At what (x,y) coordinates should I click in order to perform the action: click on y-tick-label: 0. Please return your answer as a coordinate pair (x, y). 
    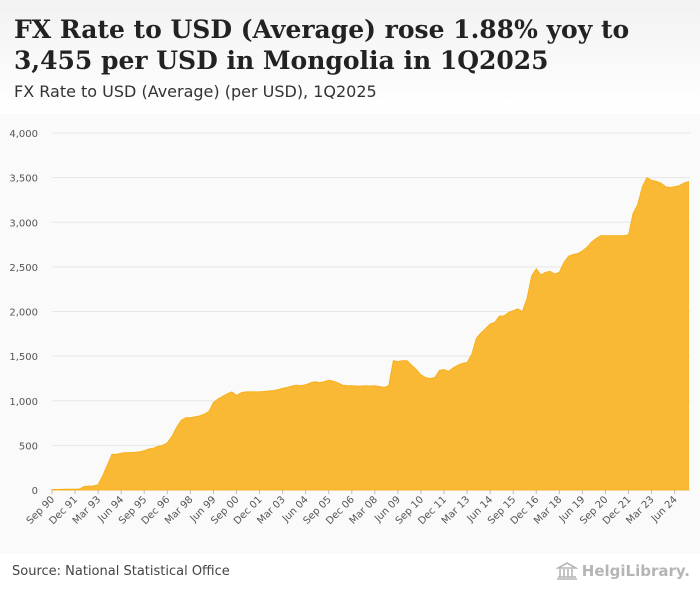
    Looking at the image, I should click on (35, 491).